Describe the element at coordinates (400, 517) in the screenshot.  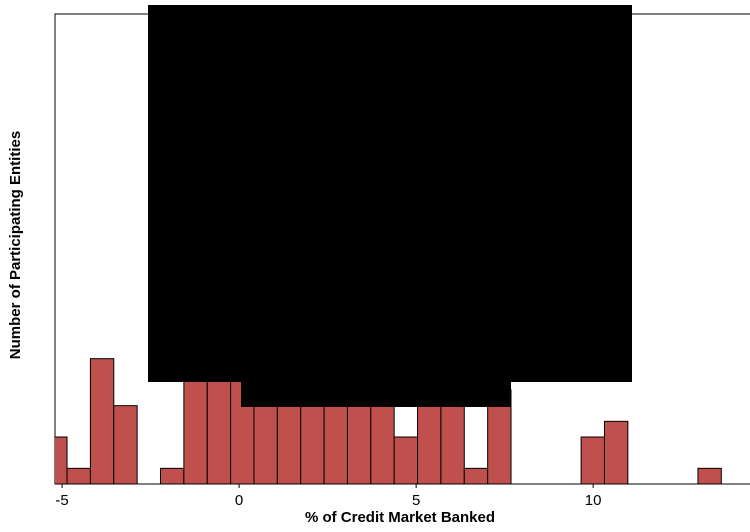
I see `x-axis-title: % of Credit Market Banked` at that location.